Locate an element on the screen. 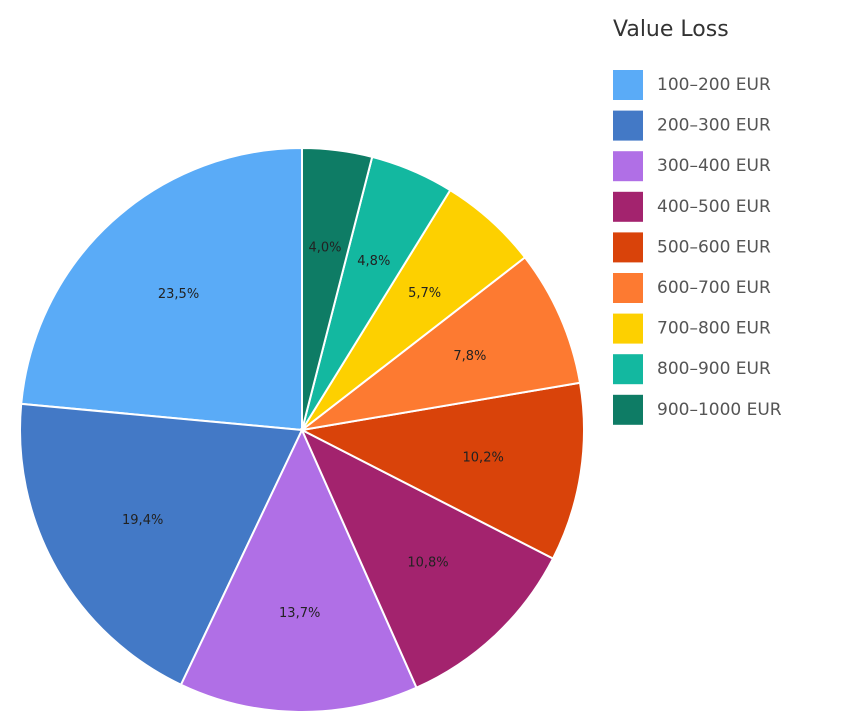 The width and height of the screenshot is (844, 714). slice-label: 4,8% is located at coordinates (373, 261).